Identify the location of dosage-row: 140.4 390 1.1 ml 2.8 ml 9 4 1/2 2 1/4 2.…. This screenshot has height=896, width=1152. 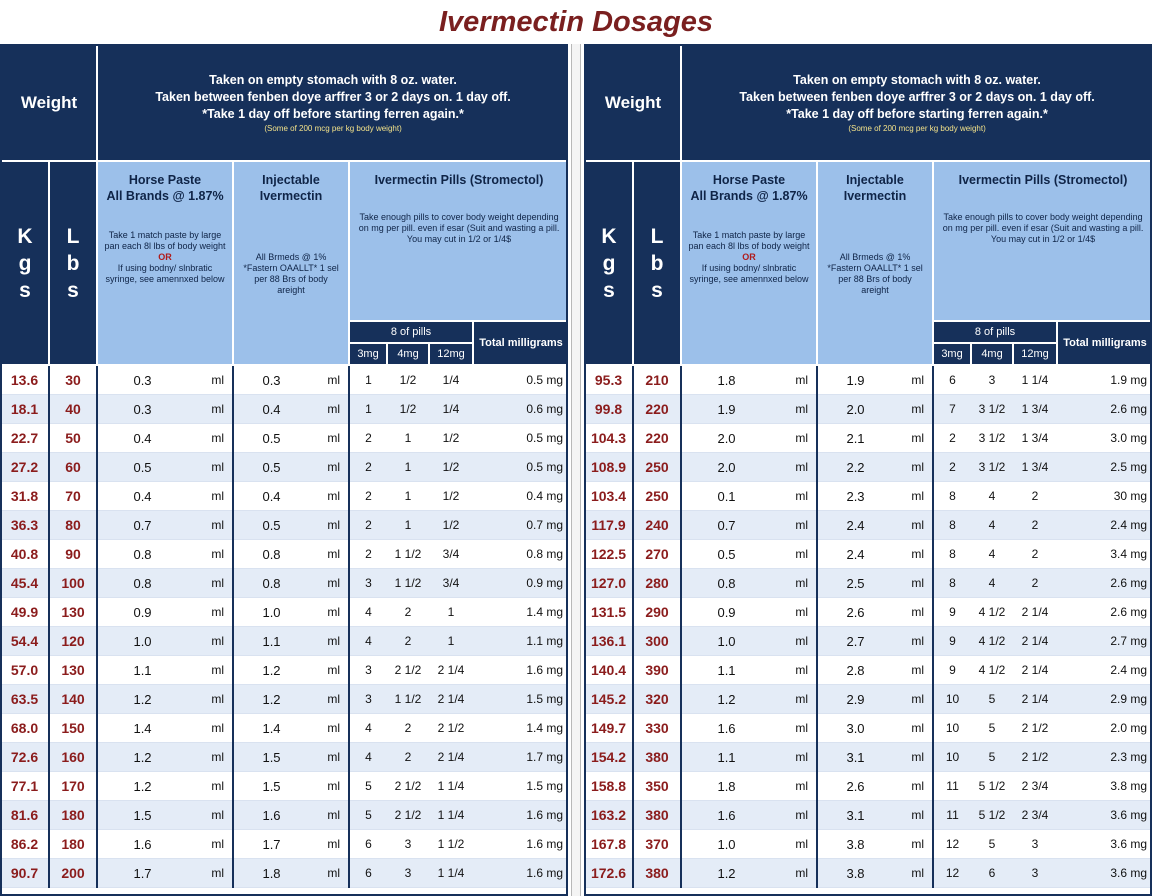
(868, 670).